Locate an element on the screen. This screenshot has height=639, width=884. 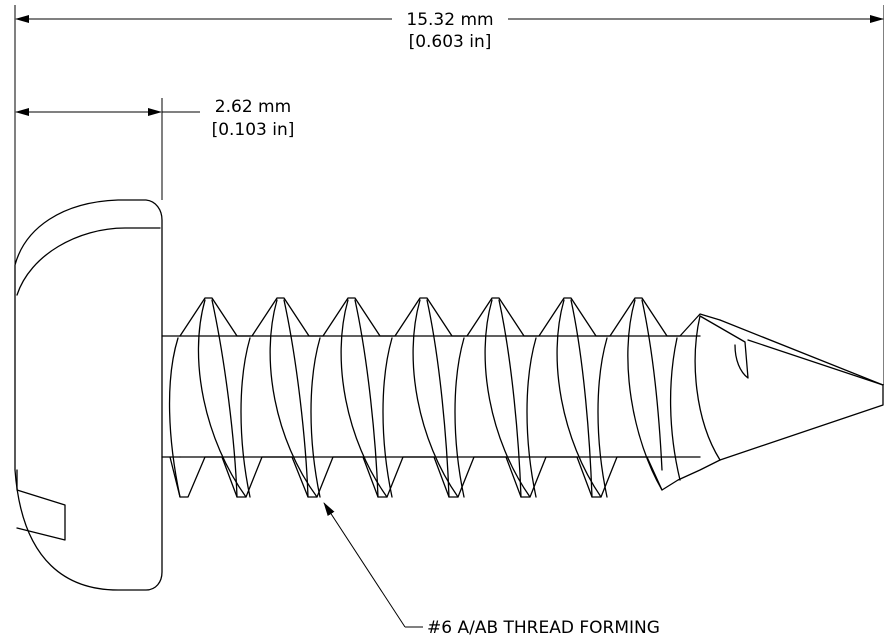
screw-point is located at coordinates (791, 388).